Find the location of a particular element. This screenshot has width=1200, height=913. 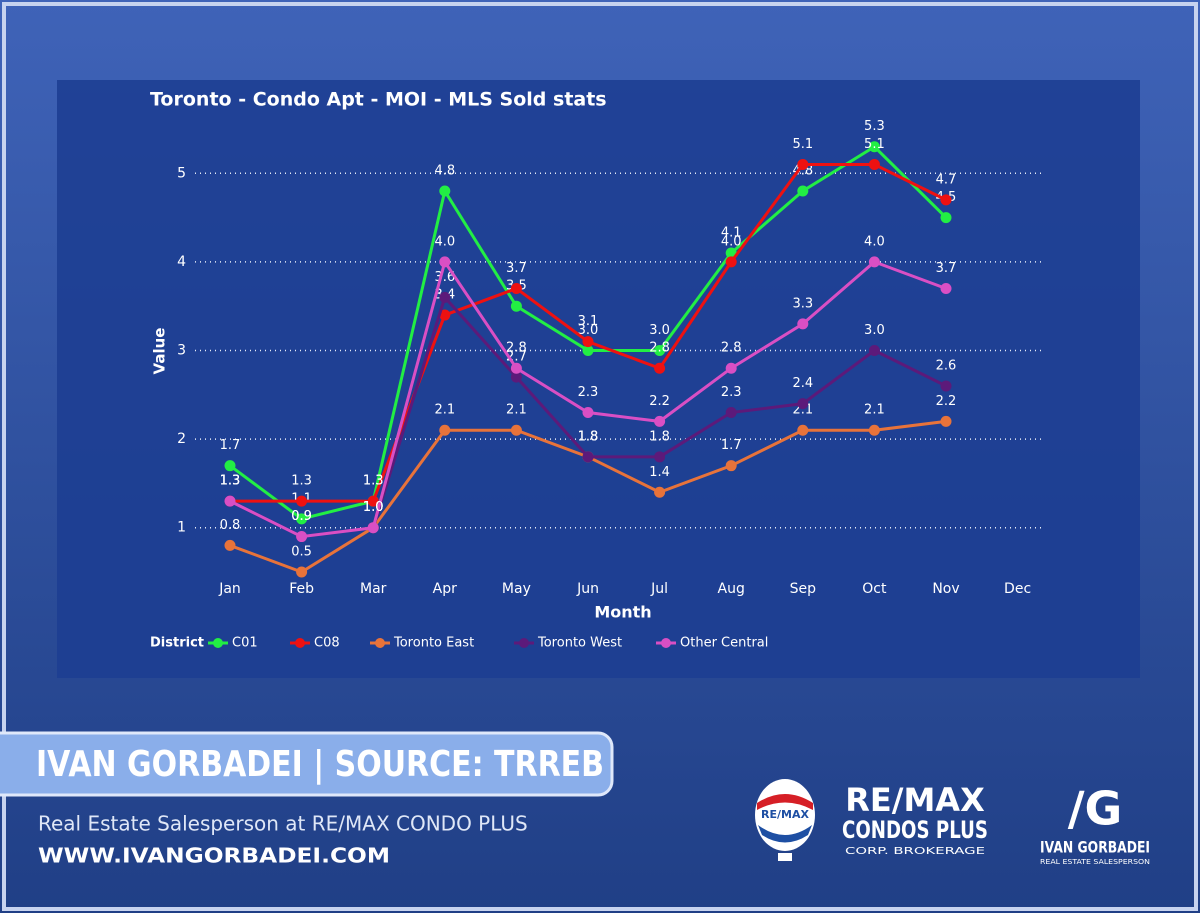

basket is located at coordinates (785, 857).